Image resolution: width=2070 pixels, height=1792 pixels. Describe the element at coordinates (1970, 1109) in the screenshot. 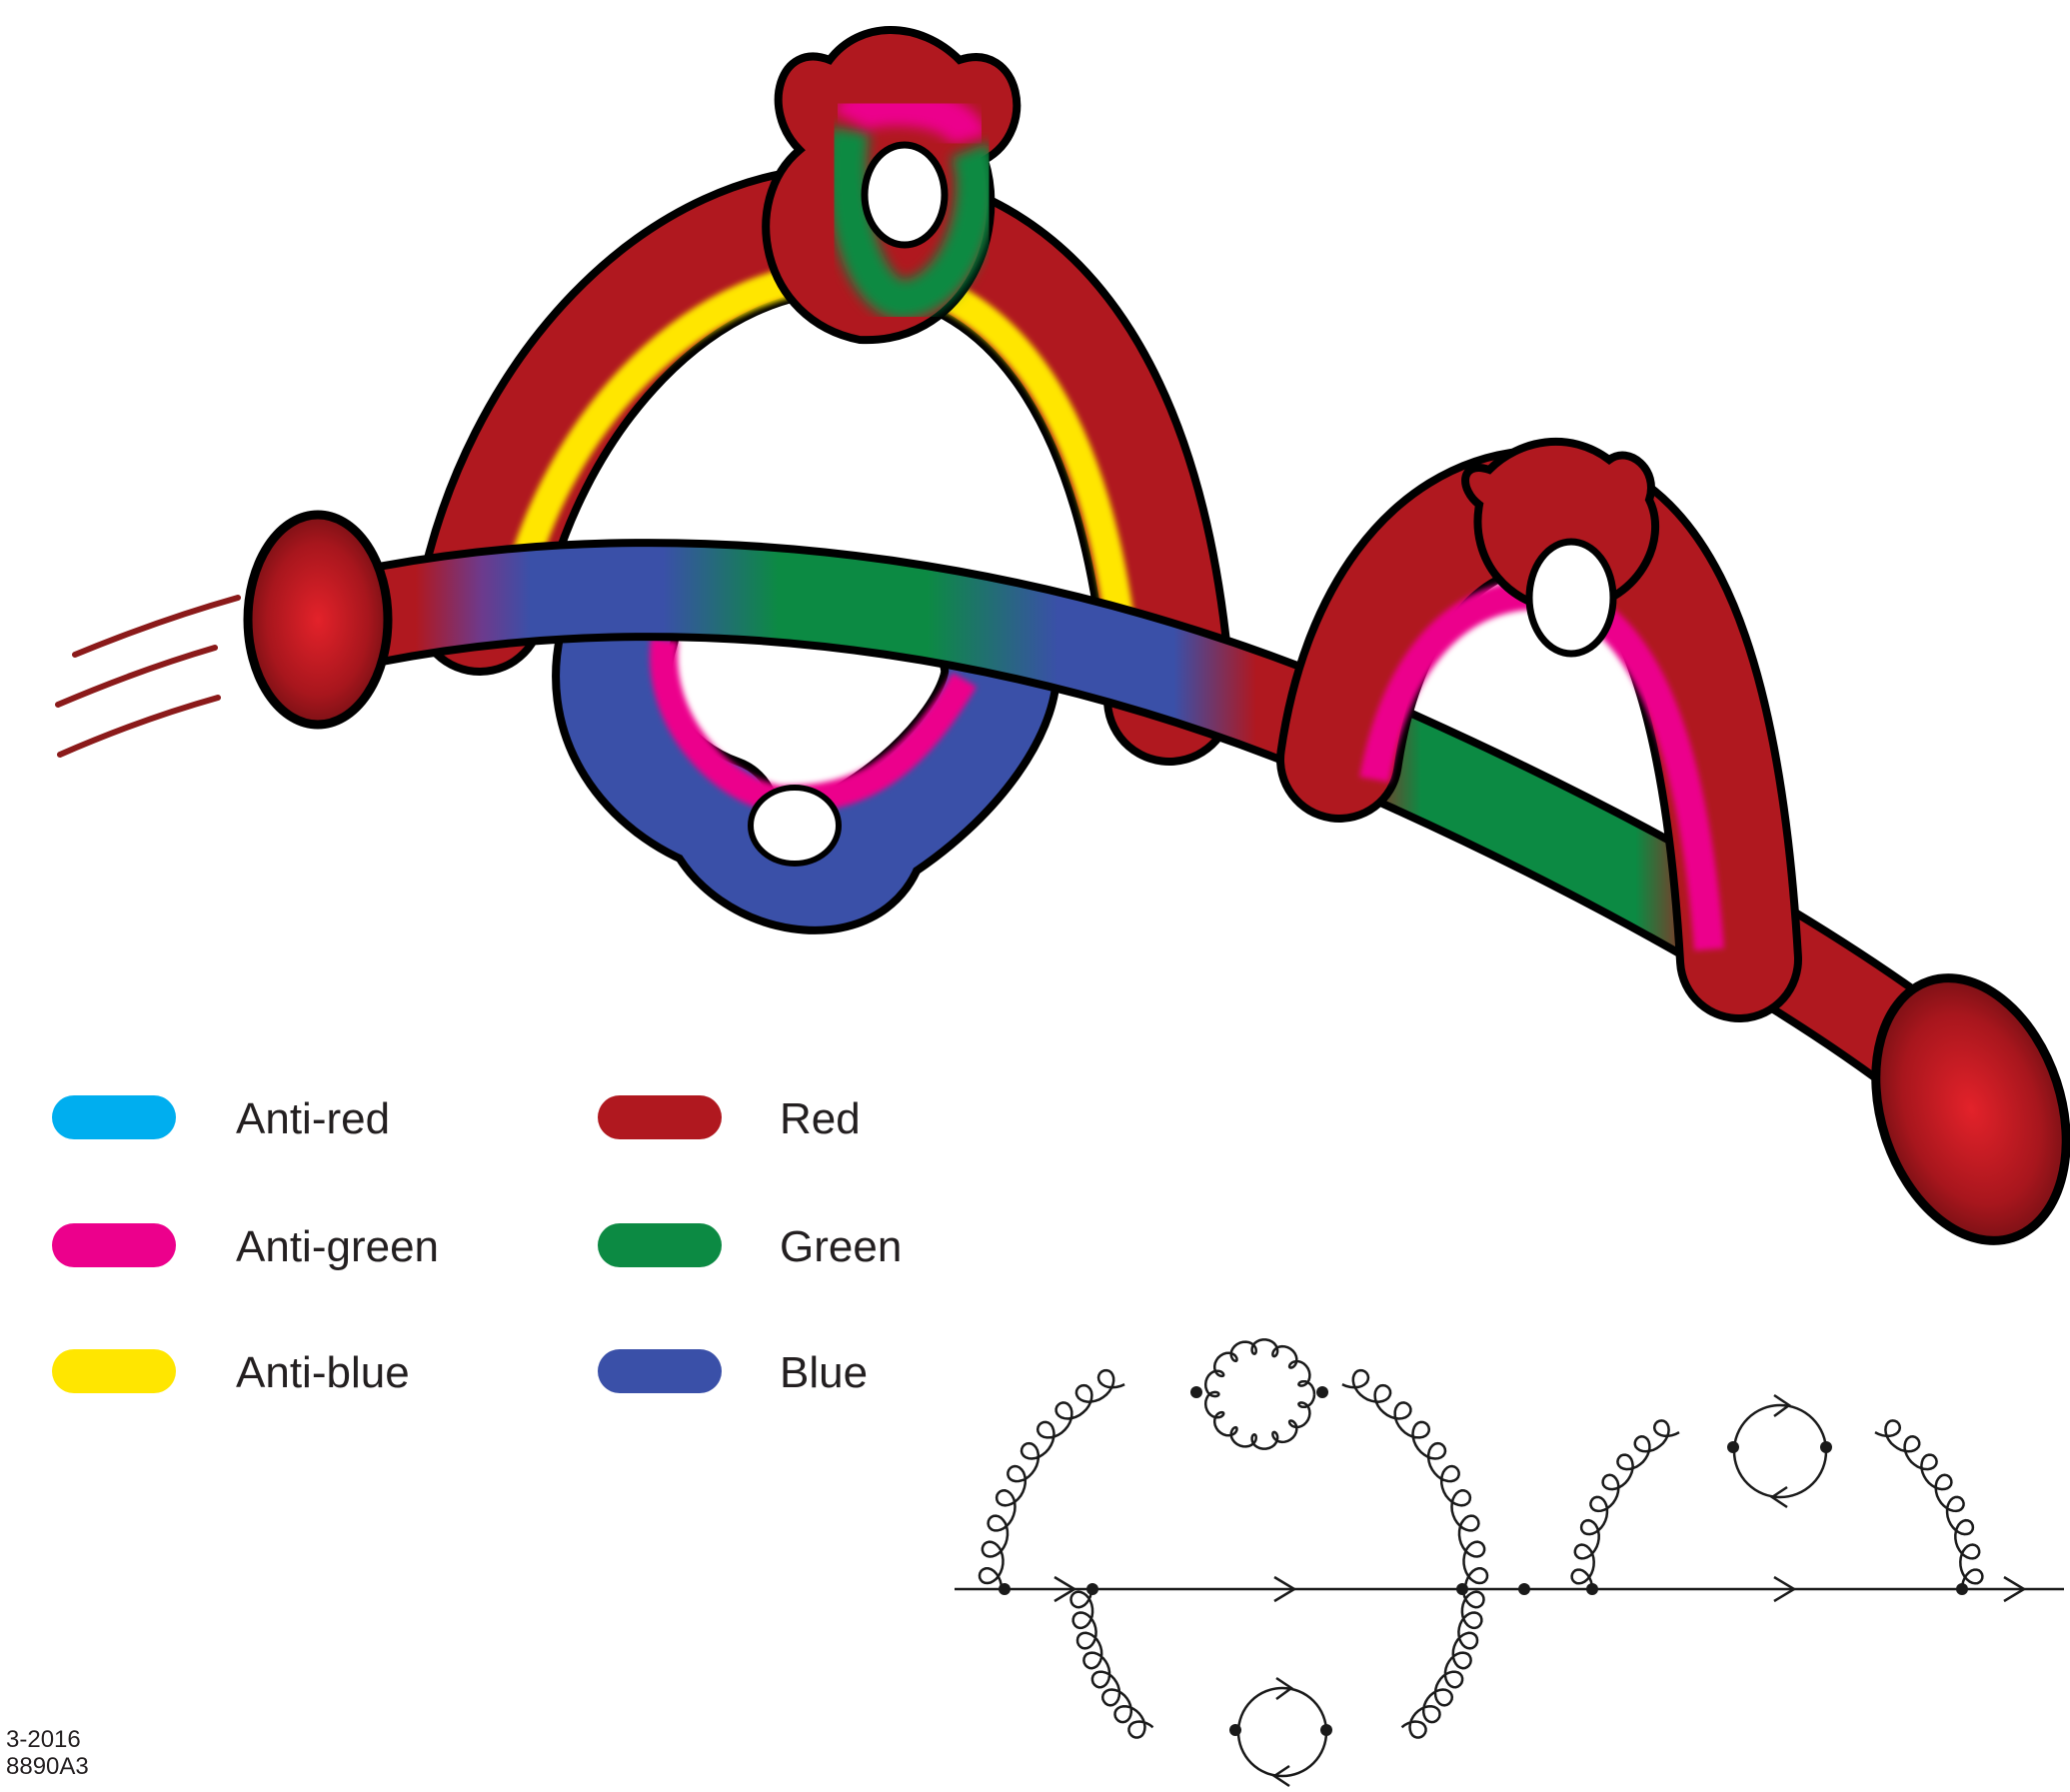

I see `right-quark-knob` at that location.